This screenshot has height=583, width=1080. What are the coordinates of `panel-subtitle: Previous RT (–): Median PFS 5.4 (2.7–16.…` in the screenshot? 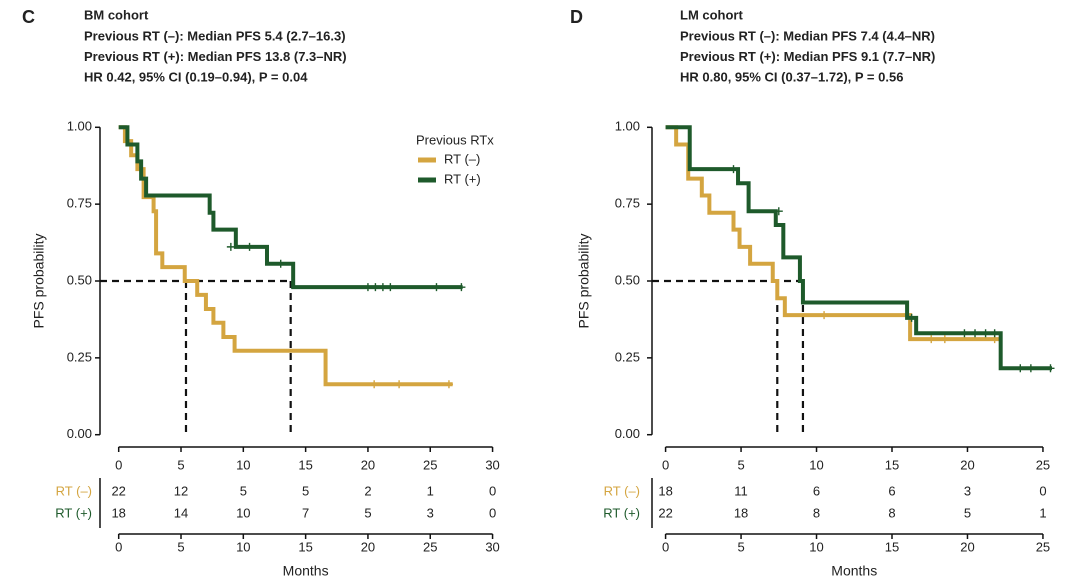 It's located at (215, 35).